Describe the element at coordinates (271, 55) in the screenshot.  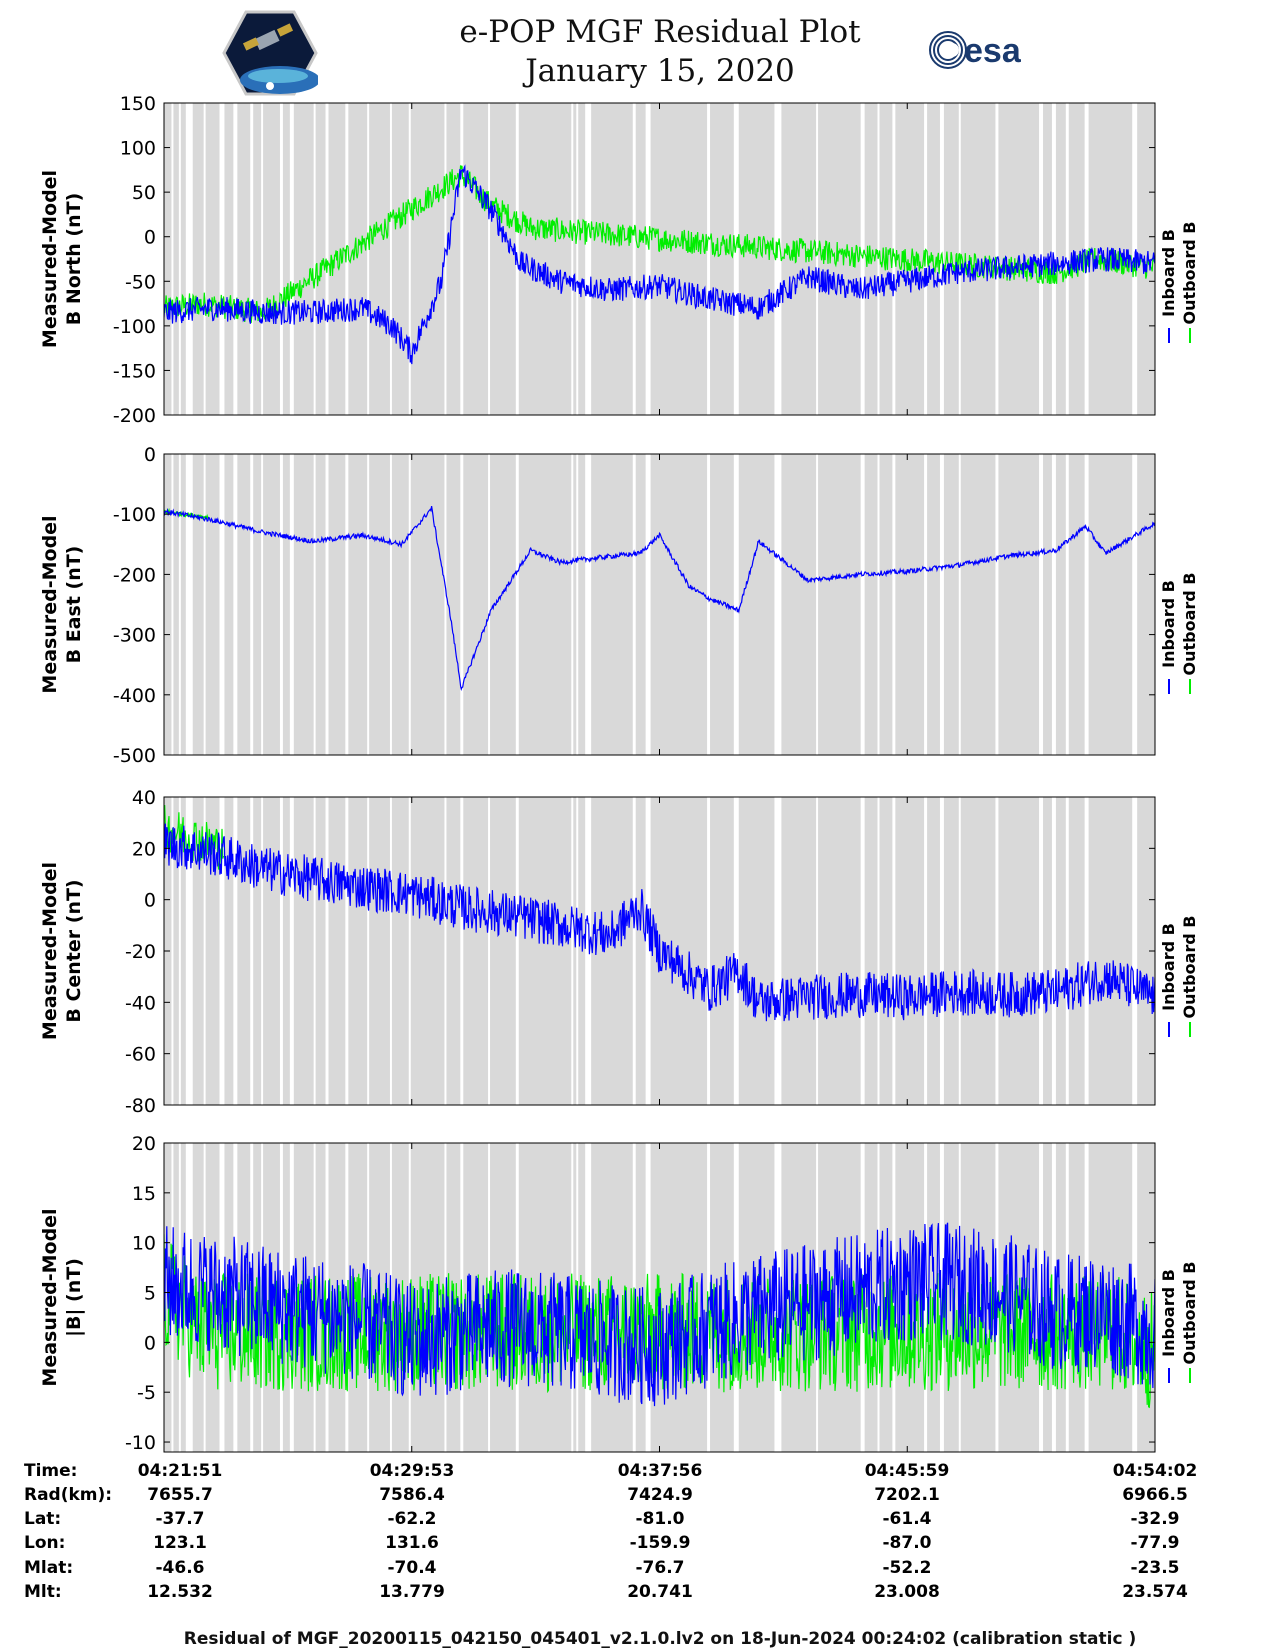
I see `cassiope-mission-logo` at that location.